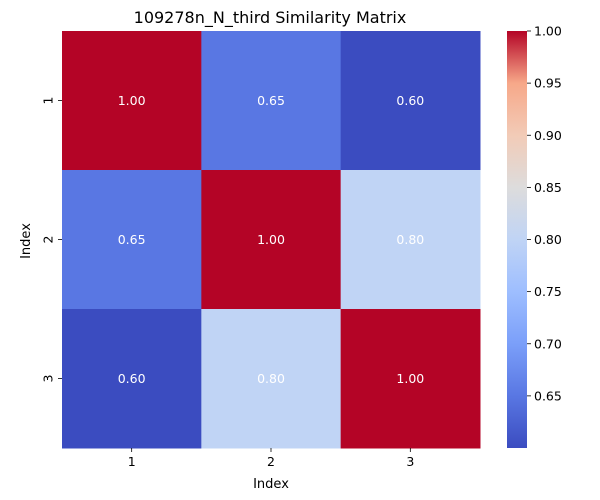 The width and height of the screenshot is (600, 500). I want to click on x-tick-label: 3, so click(410, 461).